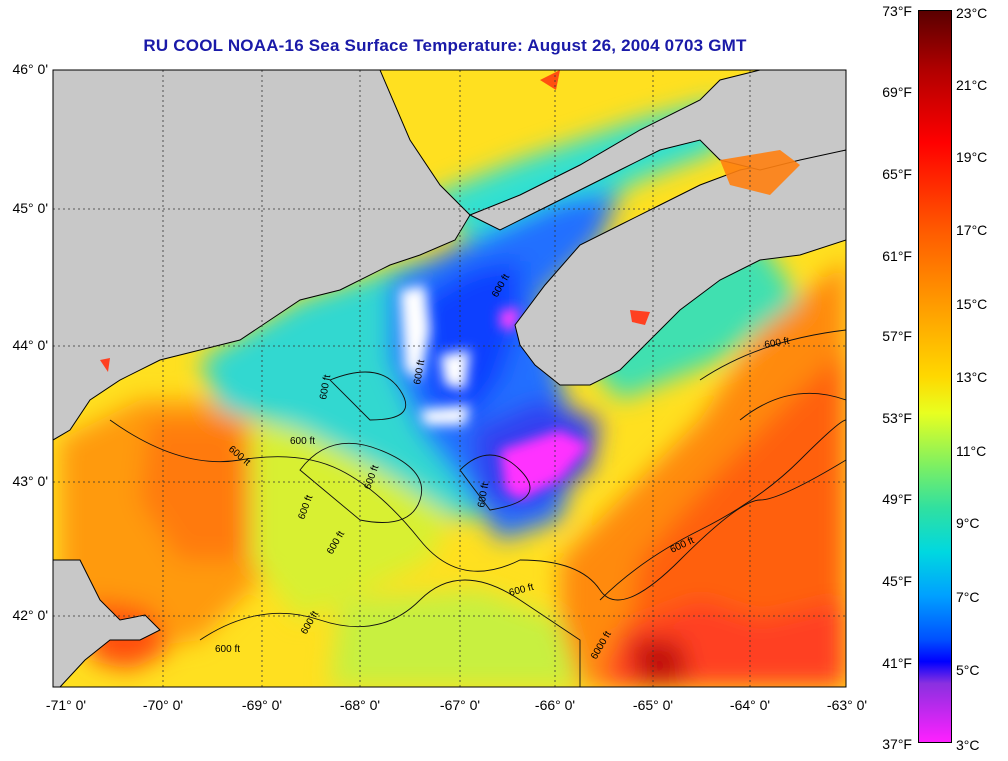 The width and height of the screenshot is (1008, 761). Describe the element at coordinates (897, 174) in the screenshot. I see `fahrenheit-tick: 65°F` at that location.